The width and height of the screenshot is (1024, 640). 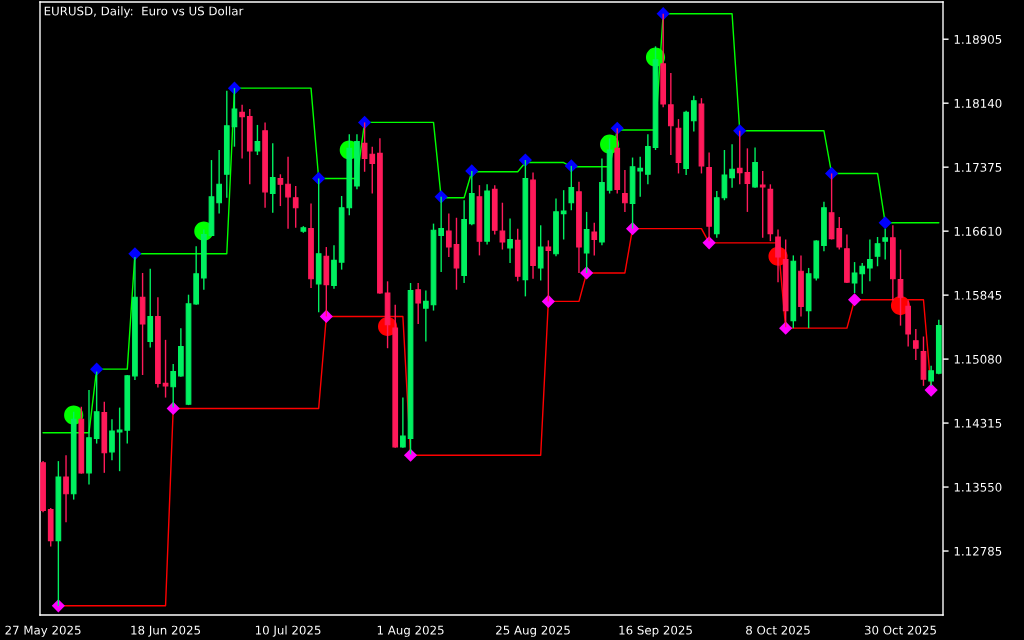 I want to click on x-tick-label: 30 Oct 2025, so click(x=900, y=630).